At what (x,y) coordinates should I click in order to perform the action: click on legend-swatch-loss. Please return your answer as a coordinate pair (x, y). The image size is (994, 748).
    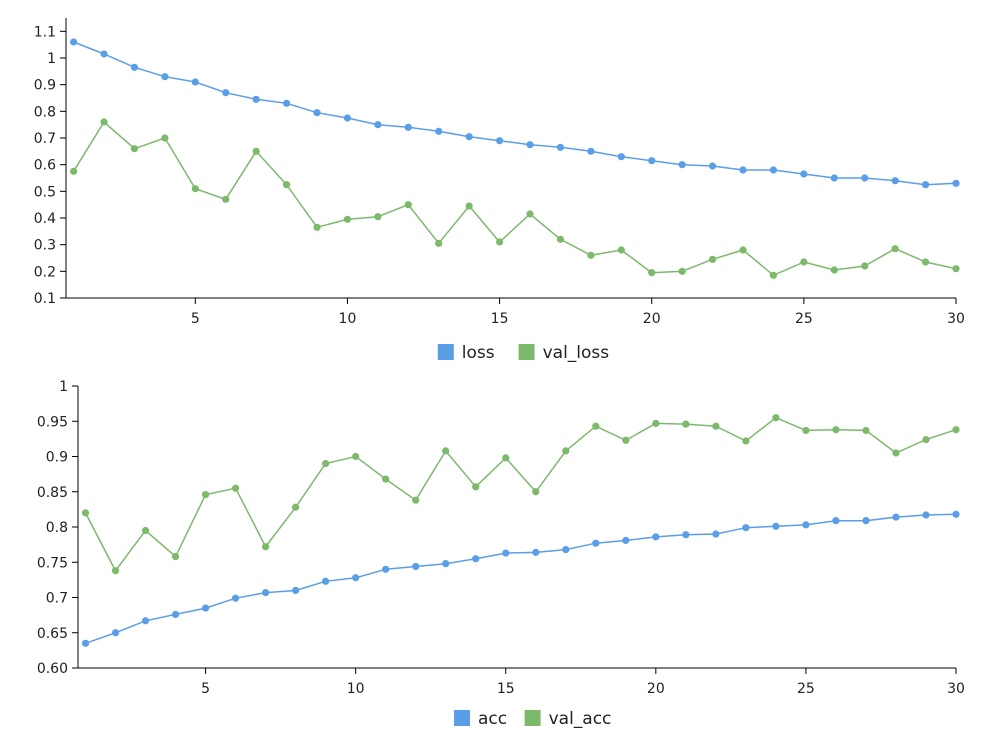
    Looking at the image, I should click on (445, 352).